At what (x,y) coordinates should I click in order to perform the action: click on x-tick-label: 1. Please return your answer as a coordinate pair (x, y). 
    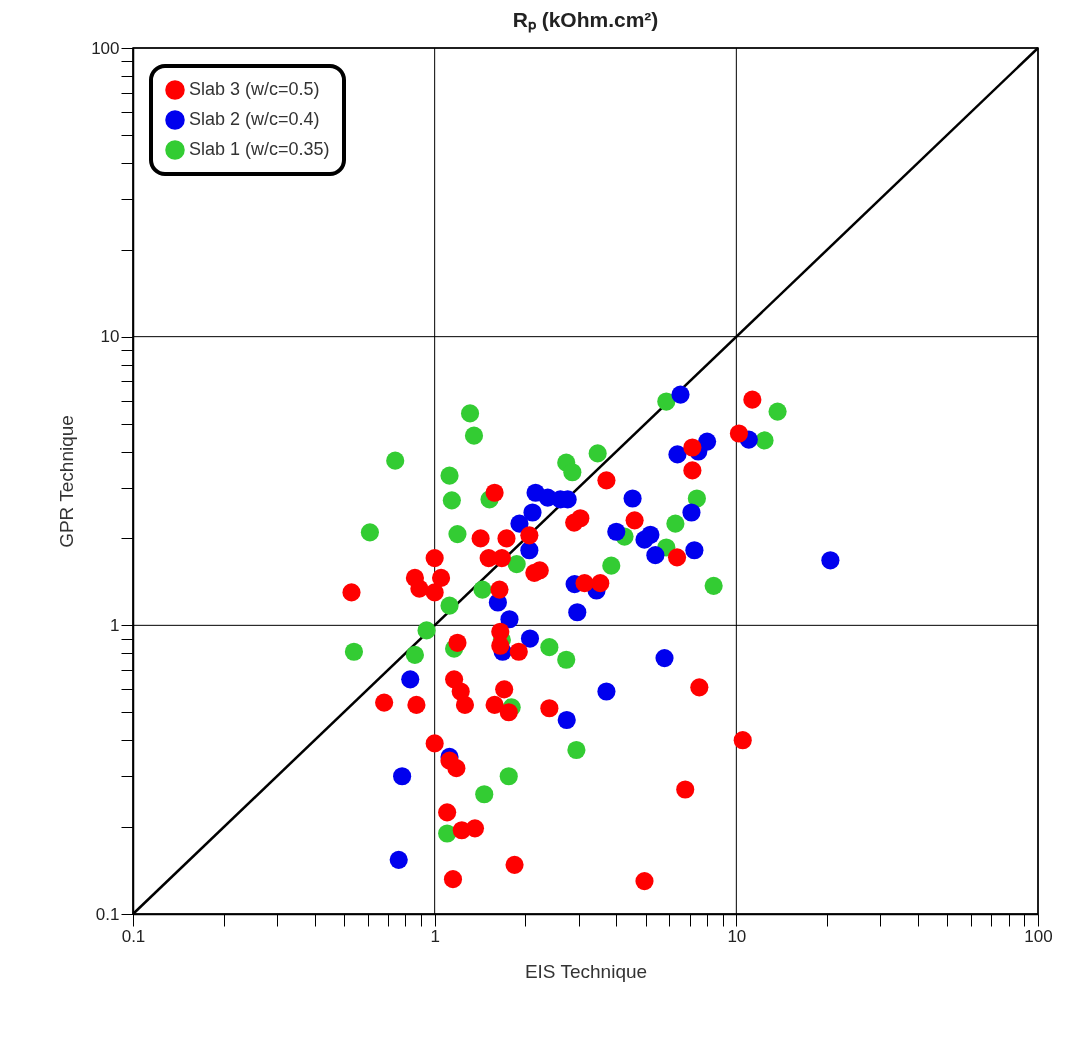
    Looking at the image, I should click on (435, 936).